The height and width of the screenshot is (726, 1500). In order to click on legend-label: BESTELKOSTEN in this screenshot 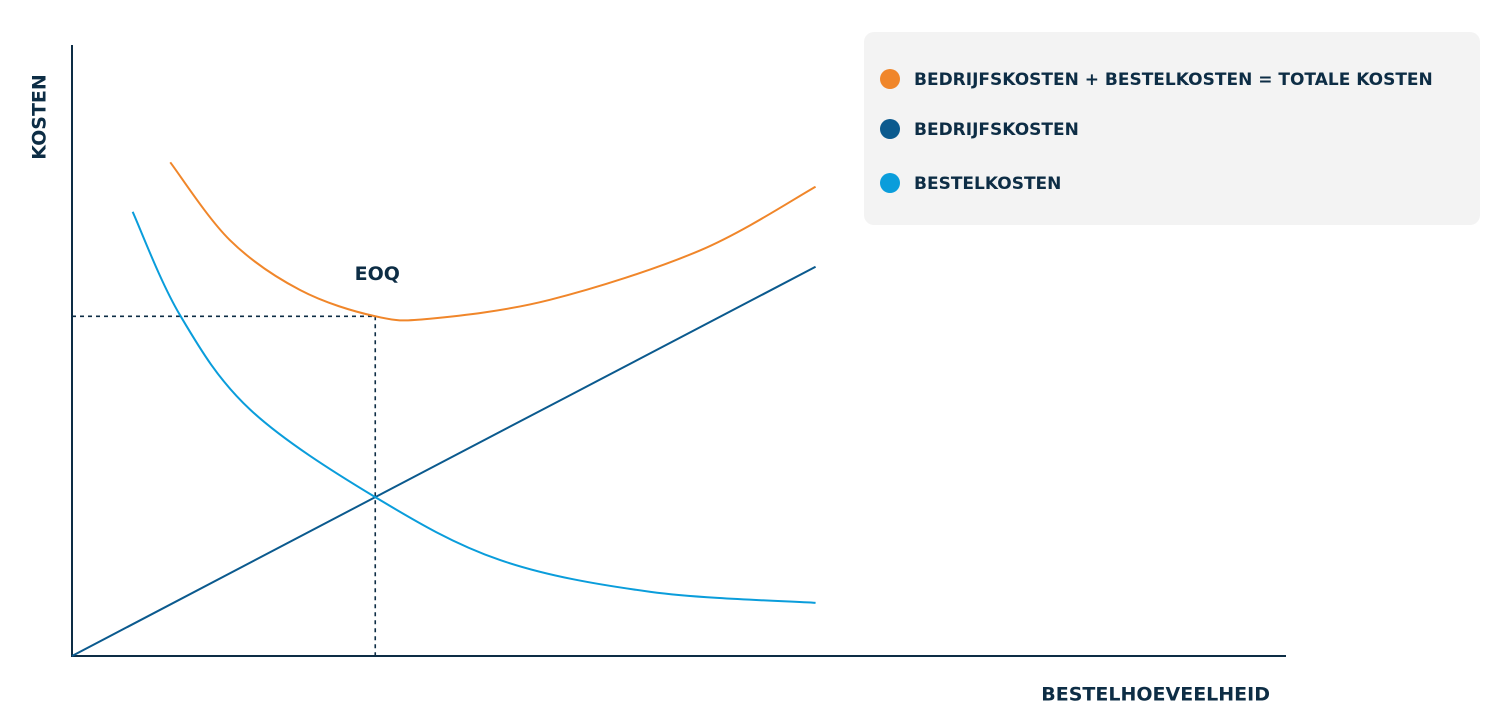, I will do `click(987, 184)`.